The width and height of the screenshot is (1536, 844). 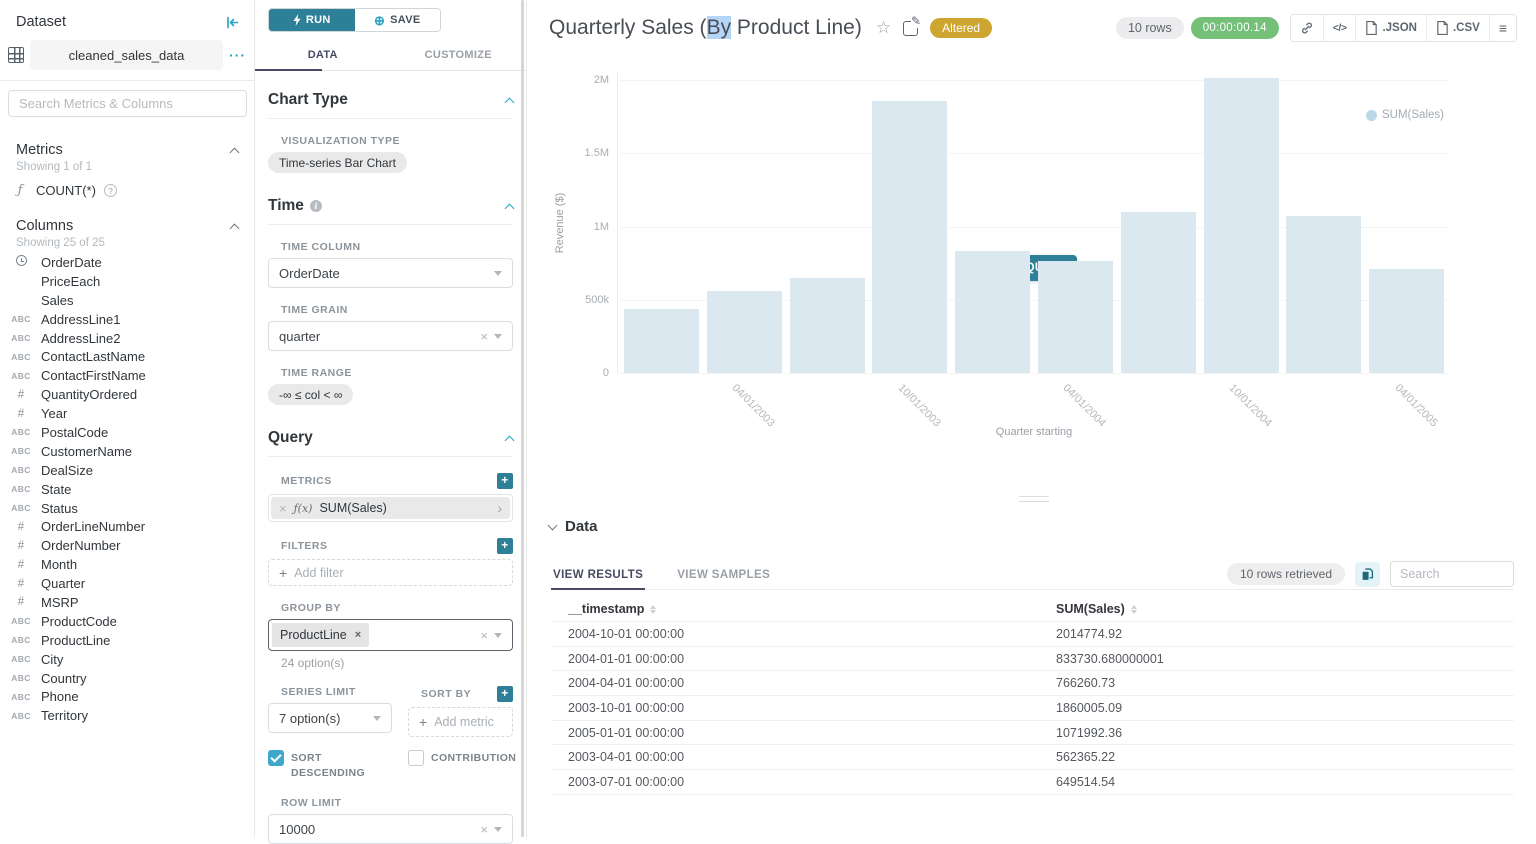 I want to click on dataset-more-icon: ···, so click(x=237, y=55).